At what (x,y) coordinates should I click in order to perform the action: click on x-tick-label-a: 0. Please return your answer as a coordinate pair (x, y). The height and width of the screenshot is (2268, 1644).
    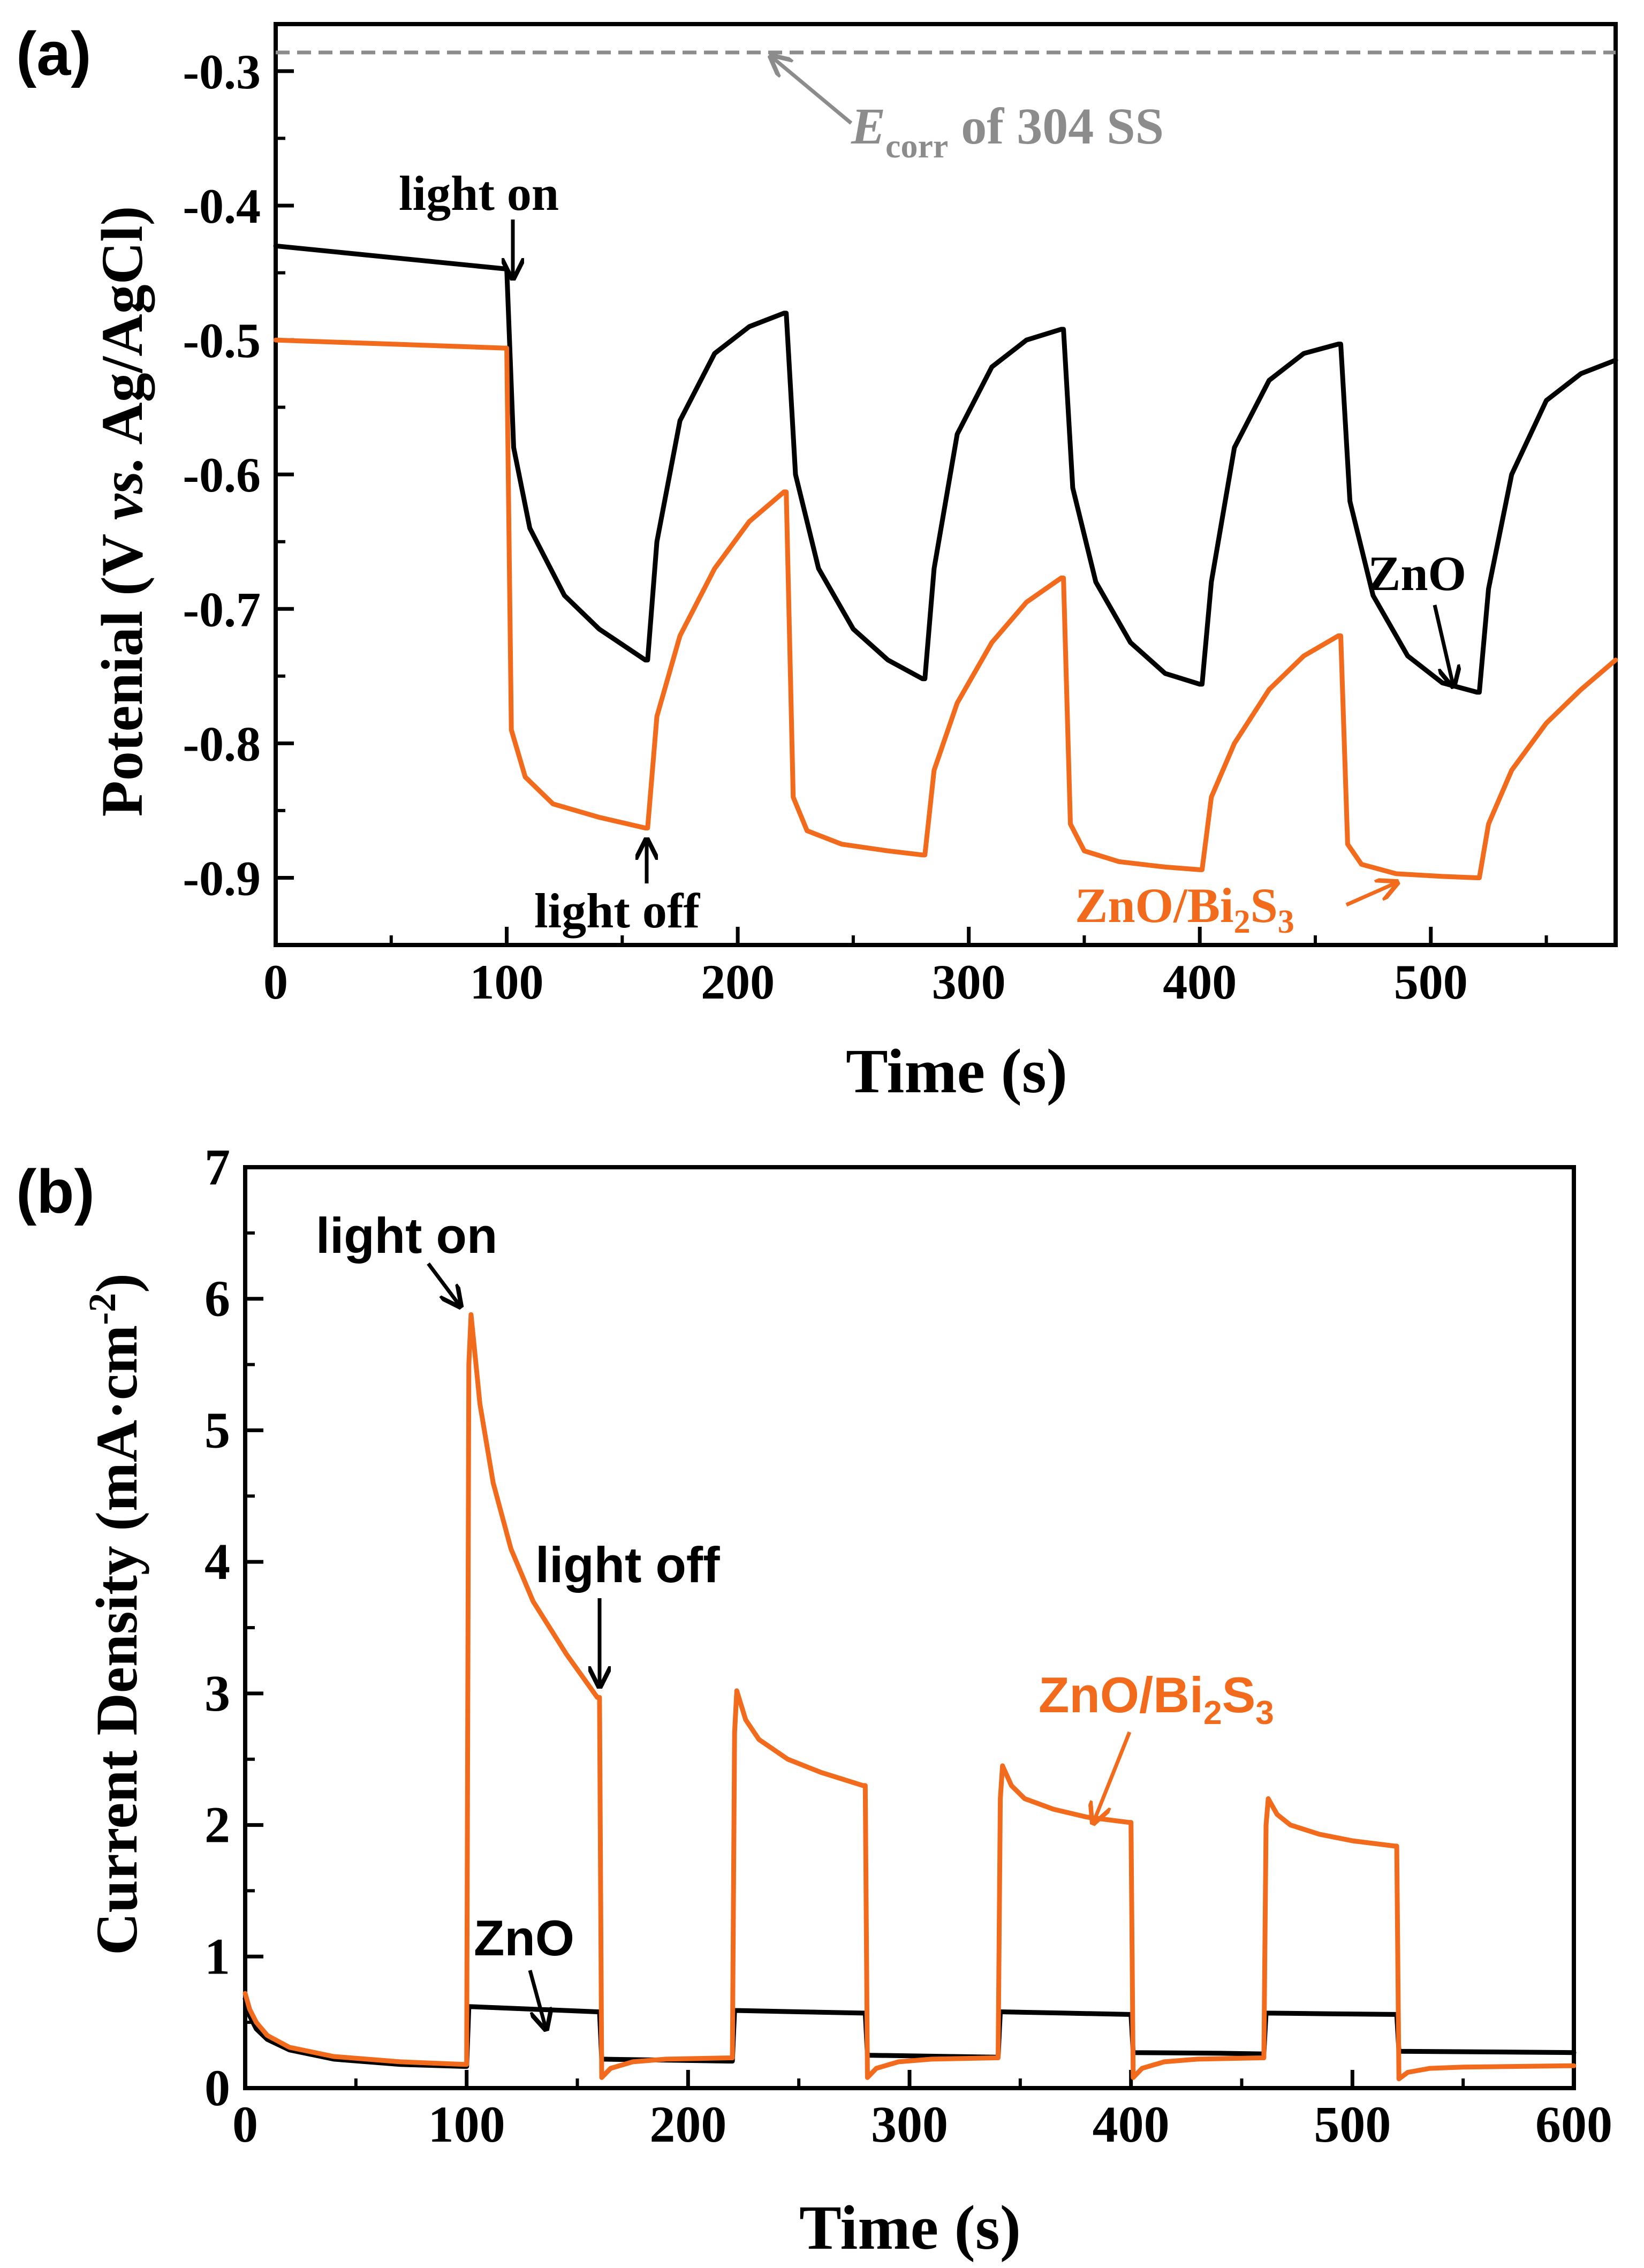
    Looking at the image, I should click on (275, 982).